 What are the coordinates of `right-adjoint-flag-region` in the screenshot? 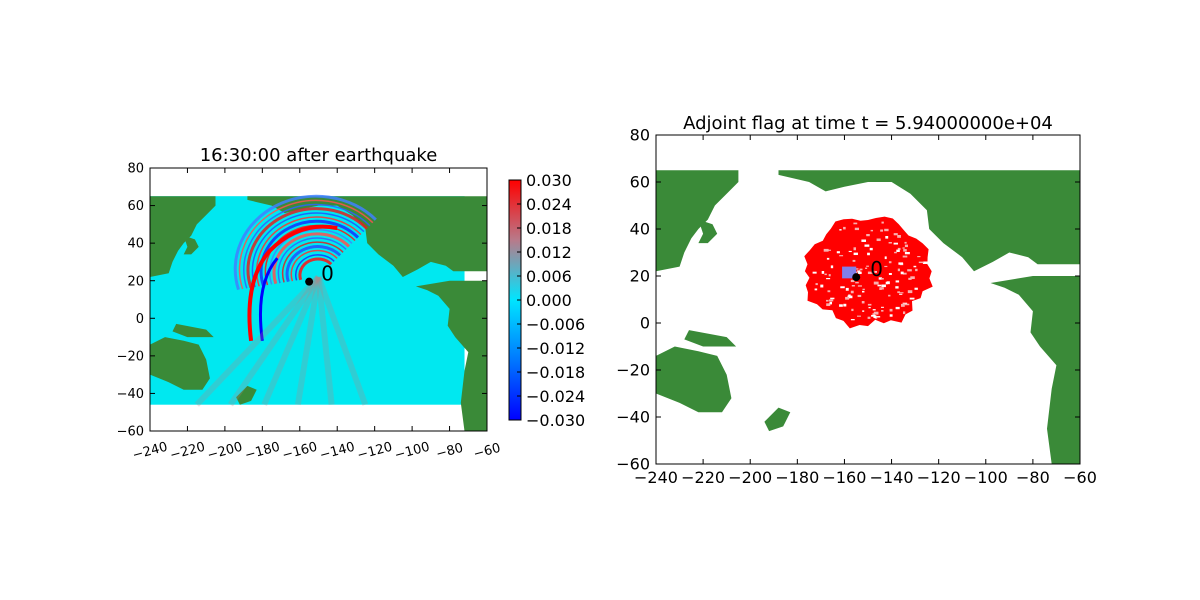 It's located at (868, 272).